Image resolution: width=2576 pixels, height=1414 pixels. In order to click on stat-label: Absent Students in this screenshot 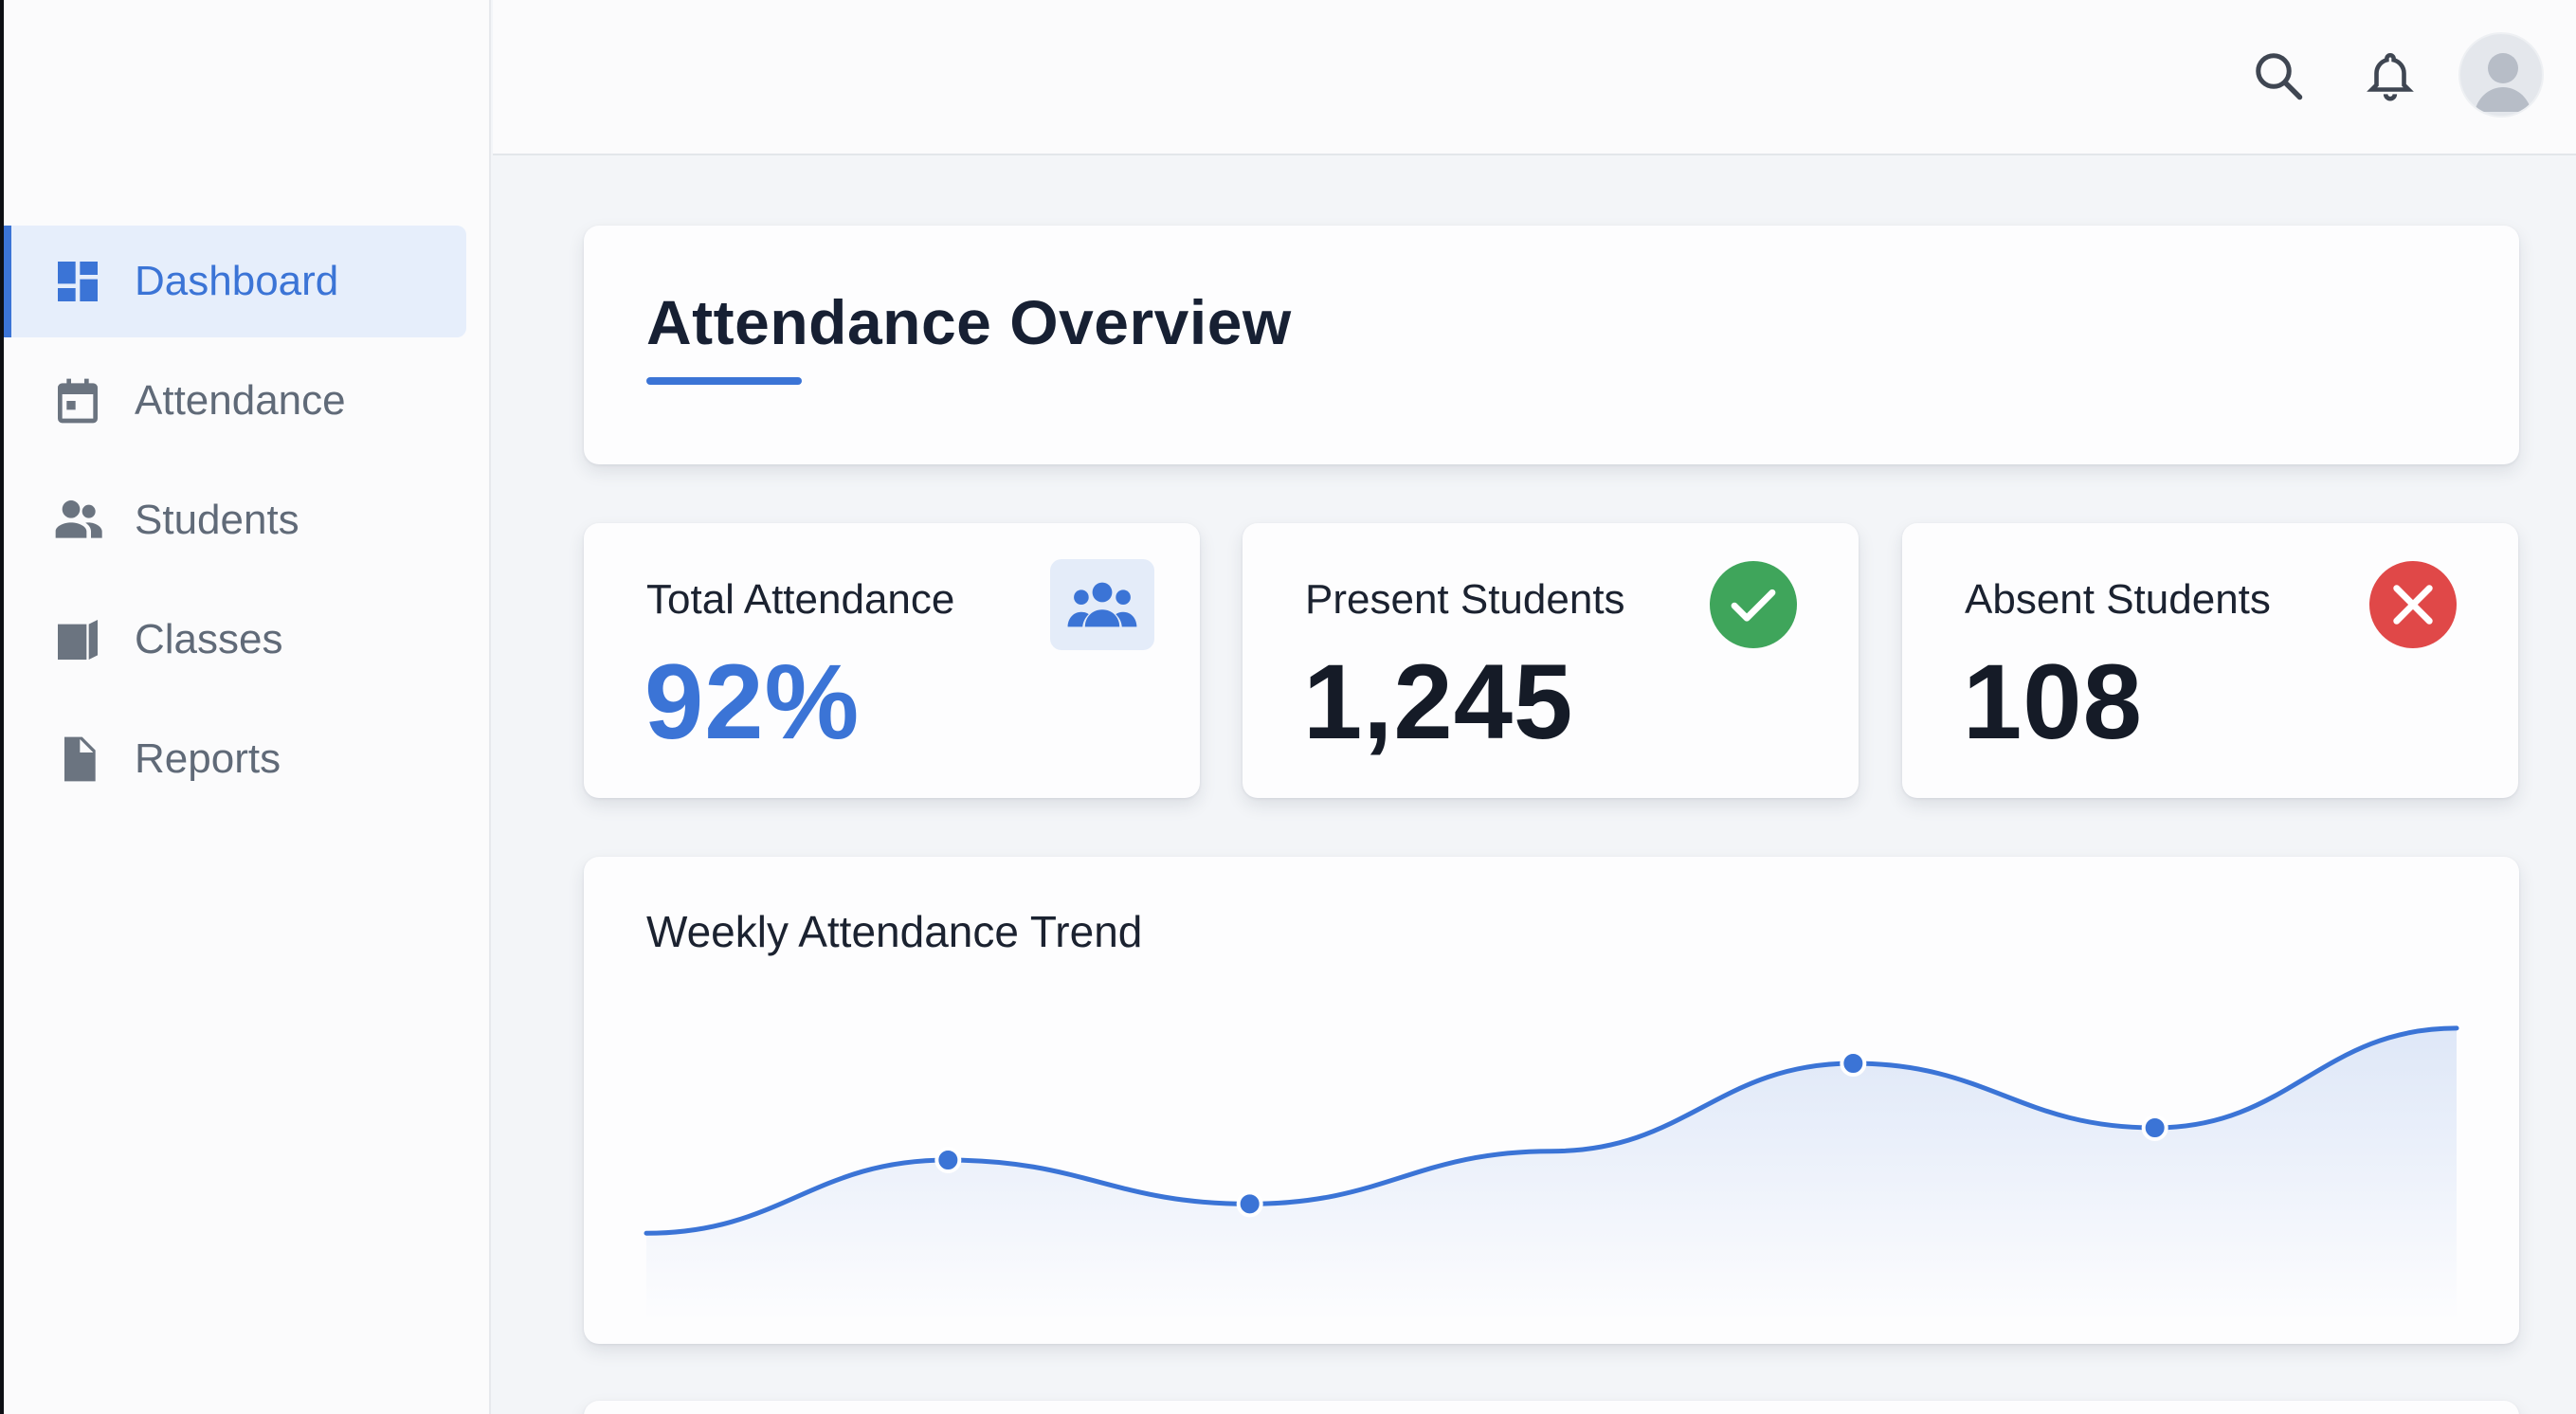, I will do `click(2118, 599)`.